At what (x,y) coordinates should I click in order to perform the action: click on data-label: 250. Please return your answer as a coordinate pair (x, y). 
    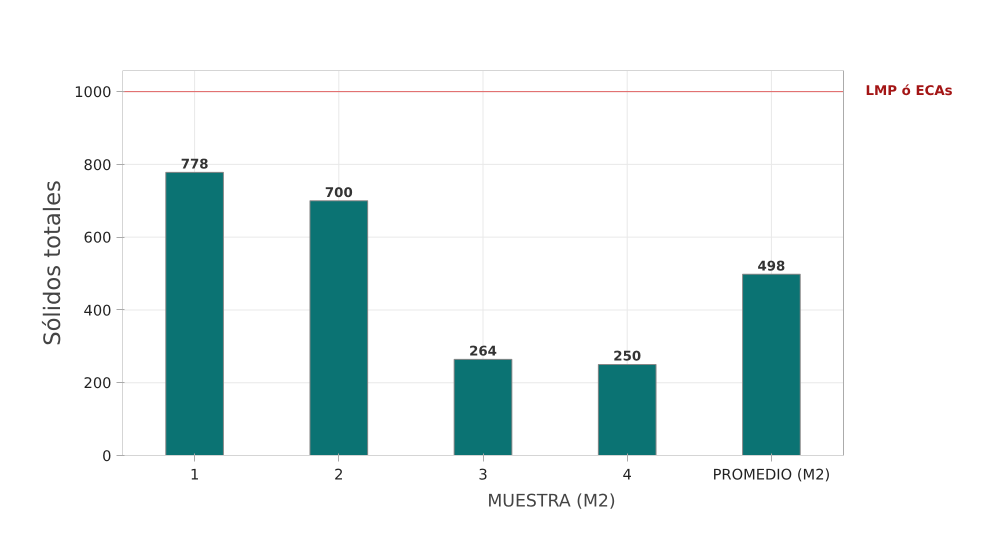
    Looking at the image, I should click on (627, 357).